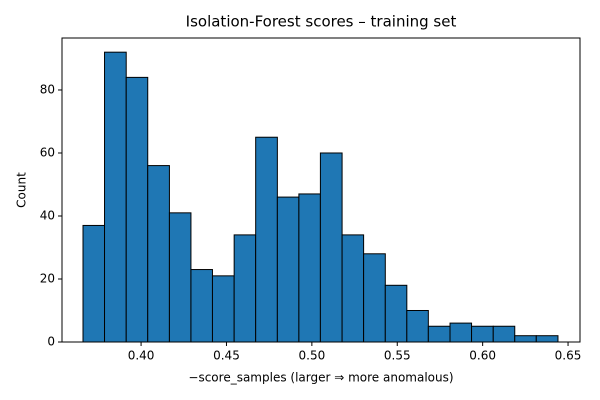  Describe the element at coordinates (47, 152) in the screenshot. I see `y-tick-label: 60` at that location.